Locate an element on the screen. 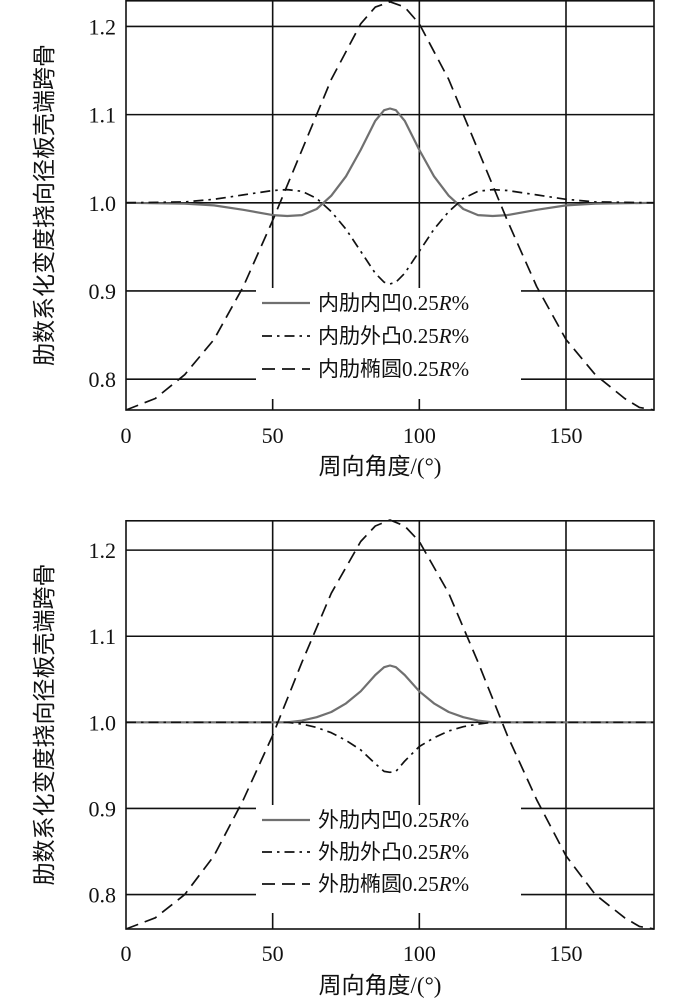 The width and height of the screenshot is (700, 1002). legend-label-1: 外肋内凹0.25R% is located at coordinates (393, 820).